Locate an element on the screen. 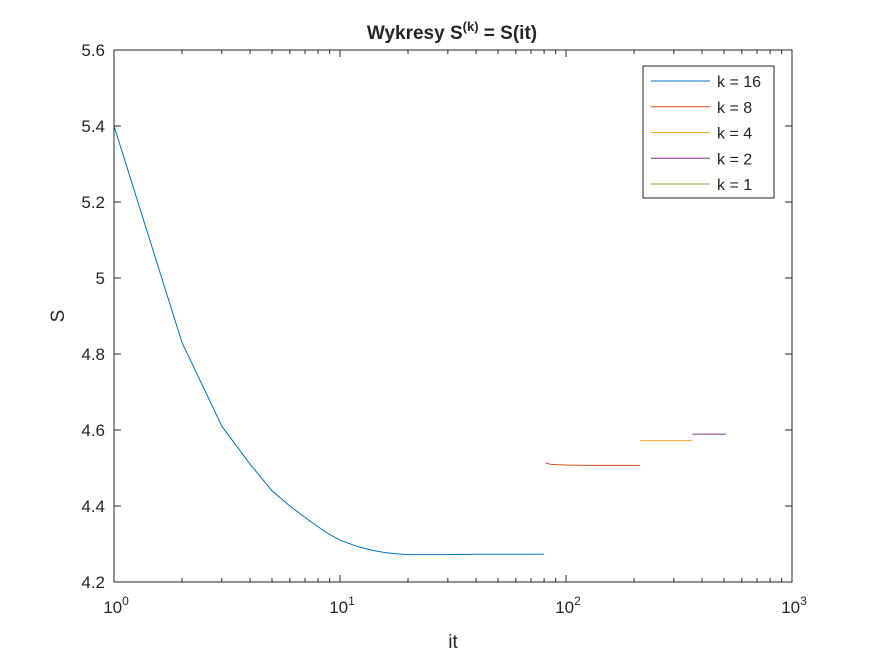  x-tick-label-0: 10⁰ is located at coordinates (116, 605).